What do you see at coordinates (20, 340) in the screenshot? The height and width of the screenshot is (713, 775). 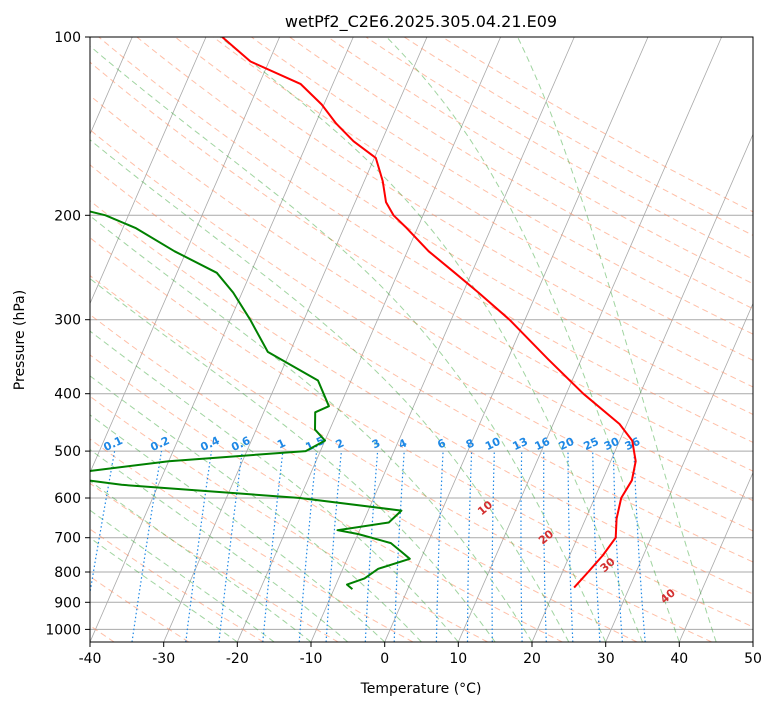 I see `y-axis-label: Pressure (hPa)` at bounding box center [20, 340].